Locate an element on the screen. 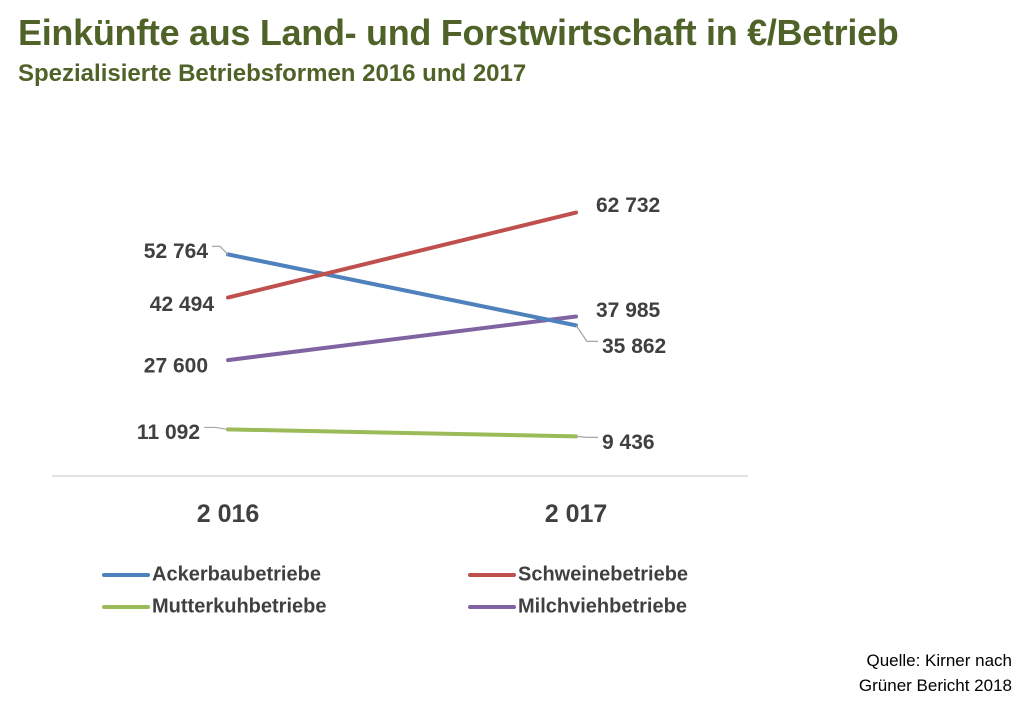  data-label-mutterkuhbetriebe-0: 11 092 is located at coordinates (168, 432).